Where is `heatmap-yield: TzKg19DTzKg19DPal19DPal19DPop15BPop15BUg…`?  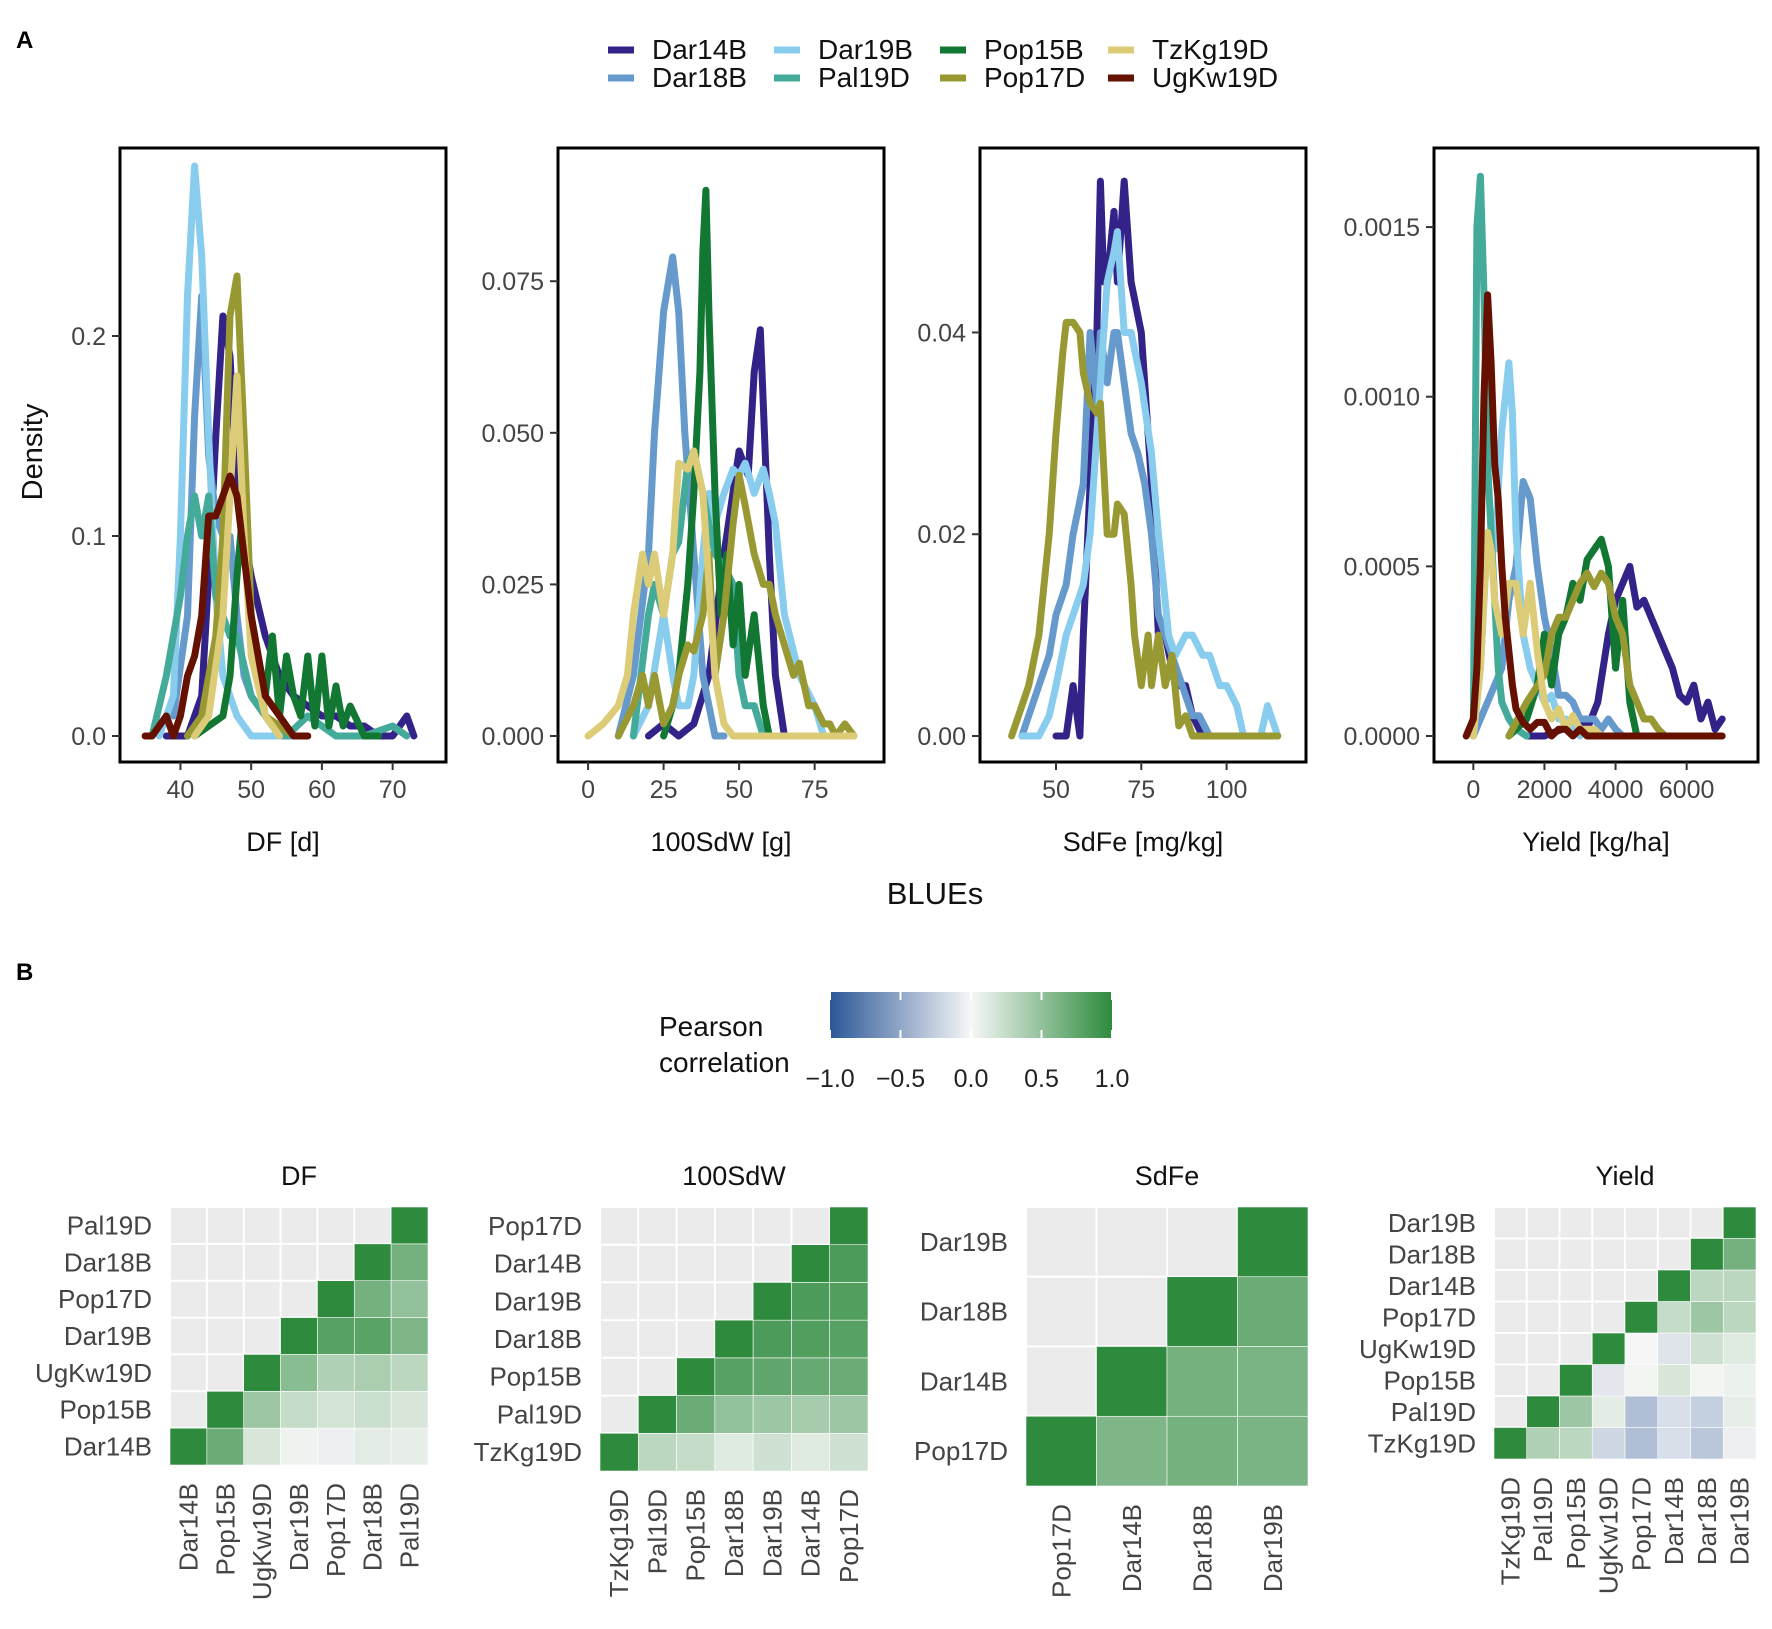 heatmap-yield: TzKg19DTzKg19DPal19DPal19DPop15BPop15BUg… is located at coordinates (1558, 1377).